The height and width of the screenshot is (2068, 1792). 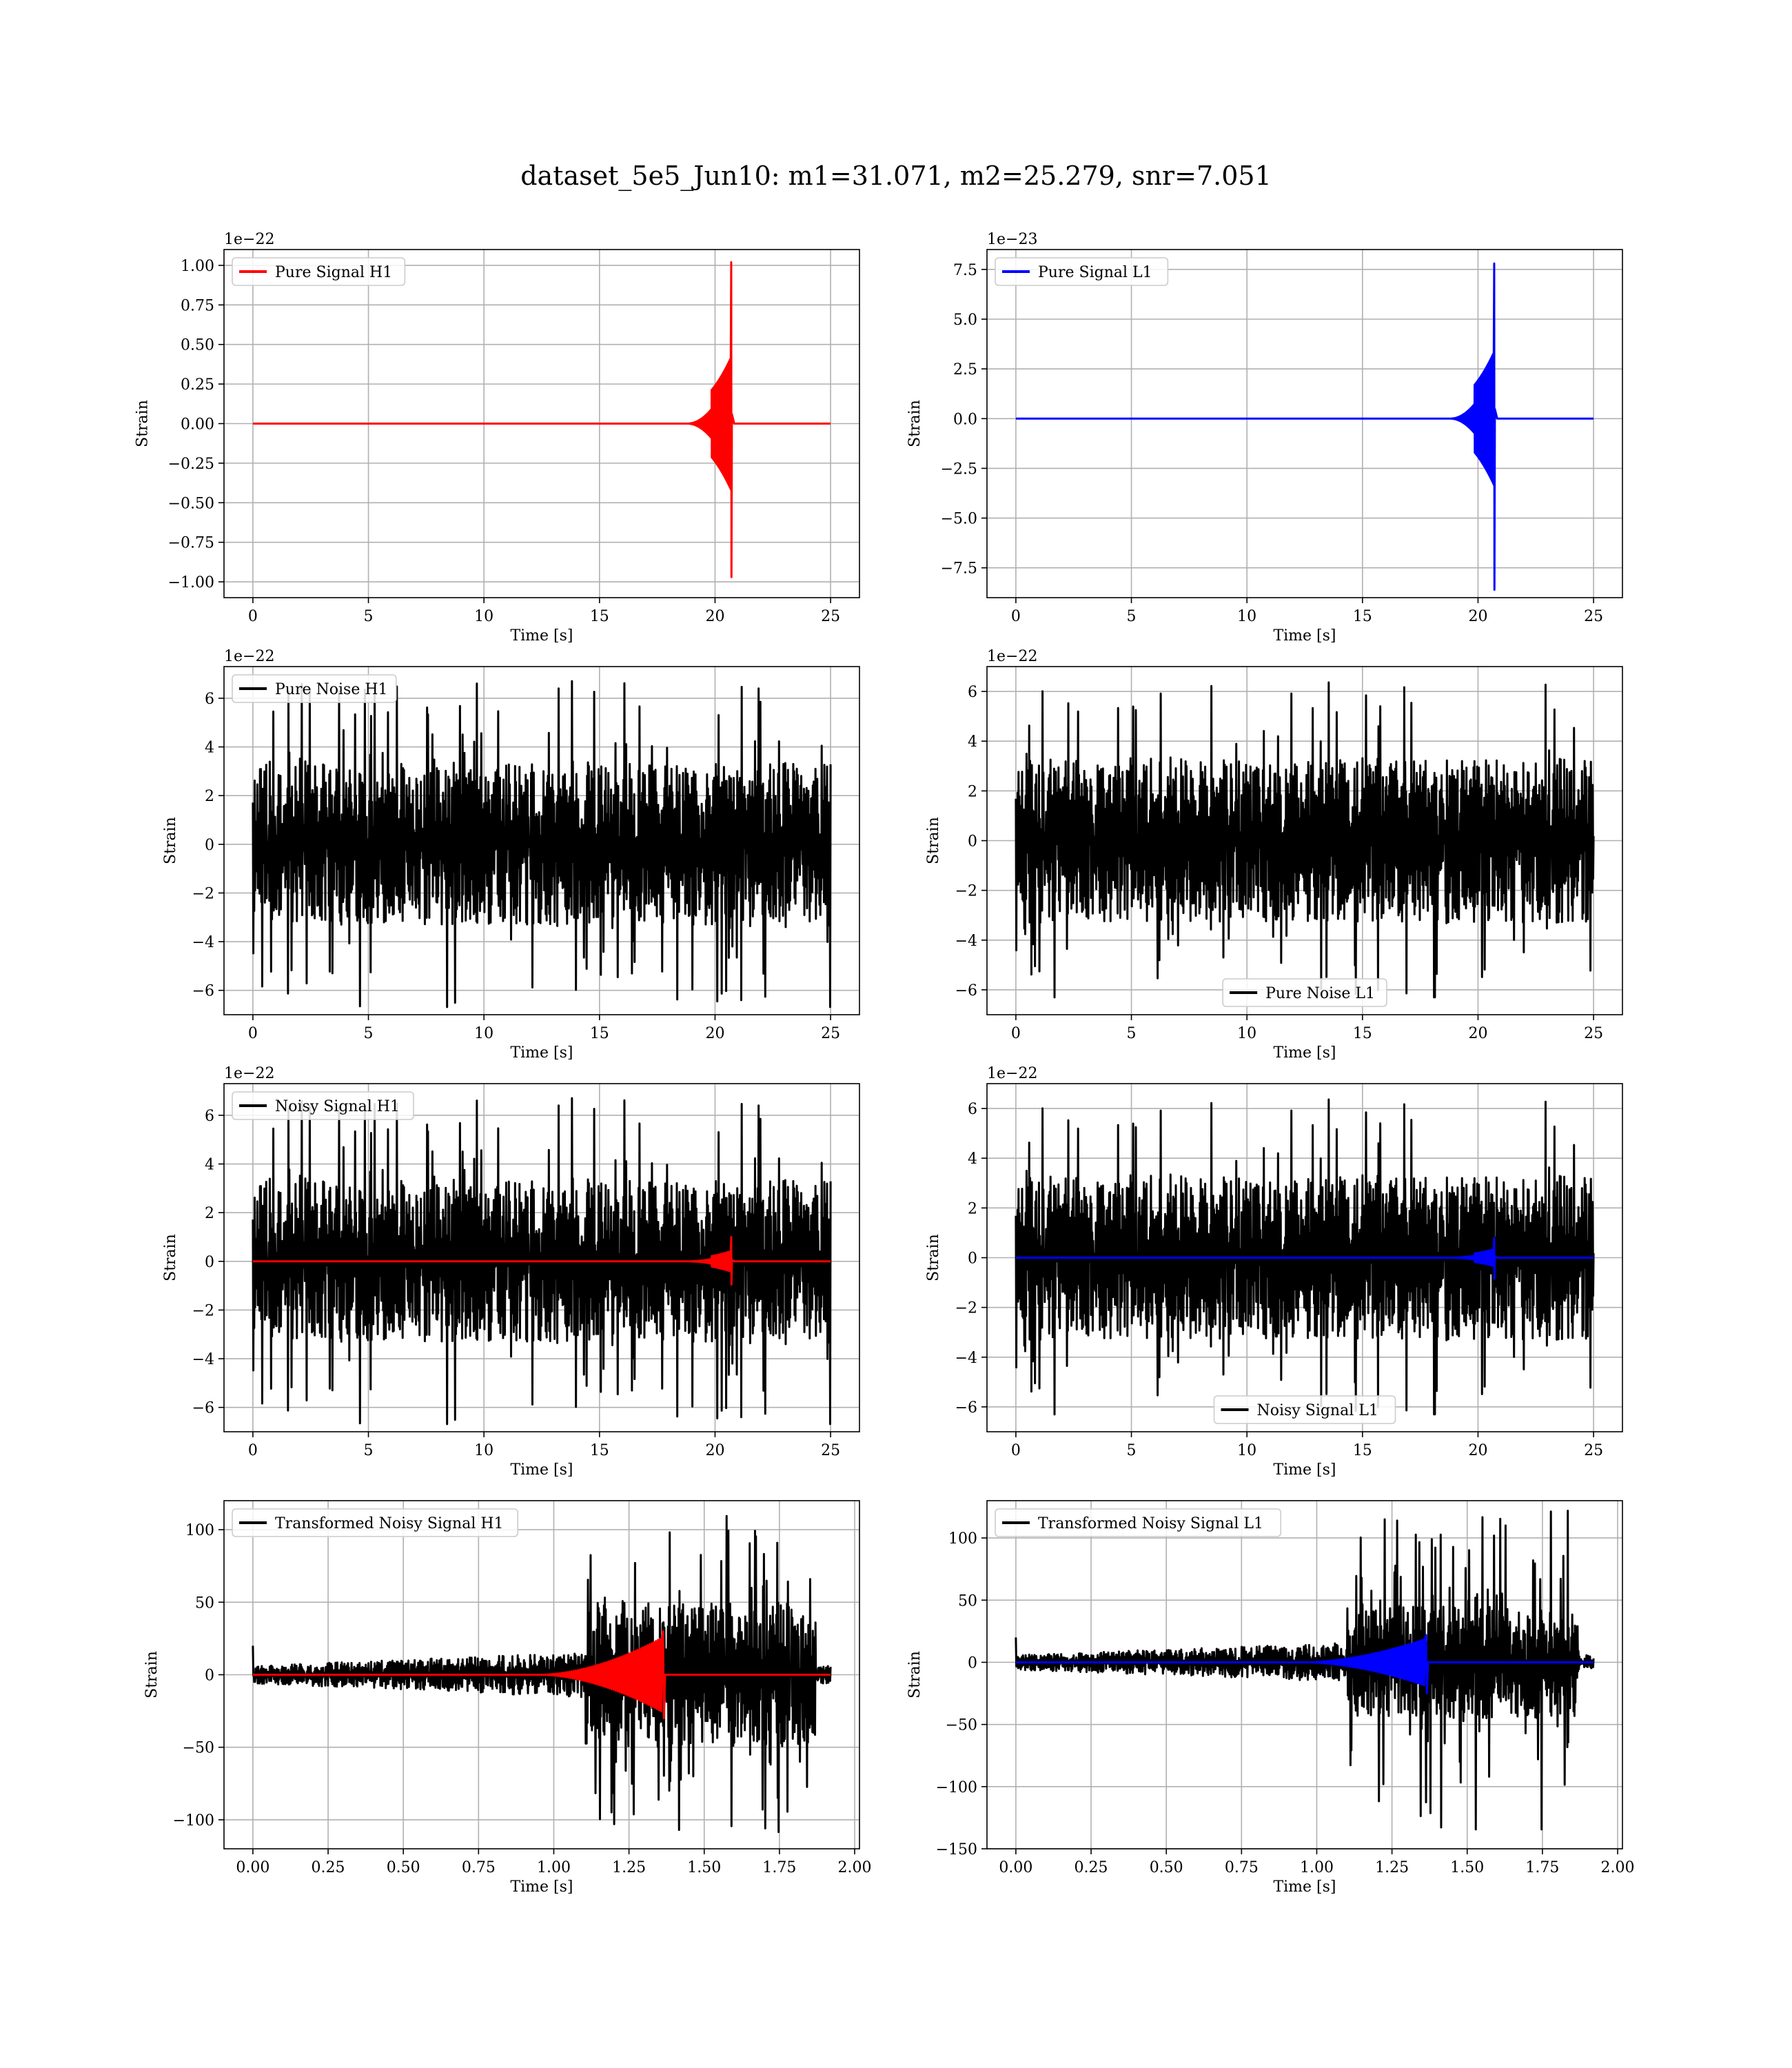 What do you see at coordinates (965, 369) in the screenshot?
I see `y-tick-label: 2.5` at bounding box center [965, 369].